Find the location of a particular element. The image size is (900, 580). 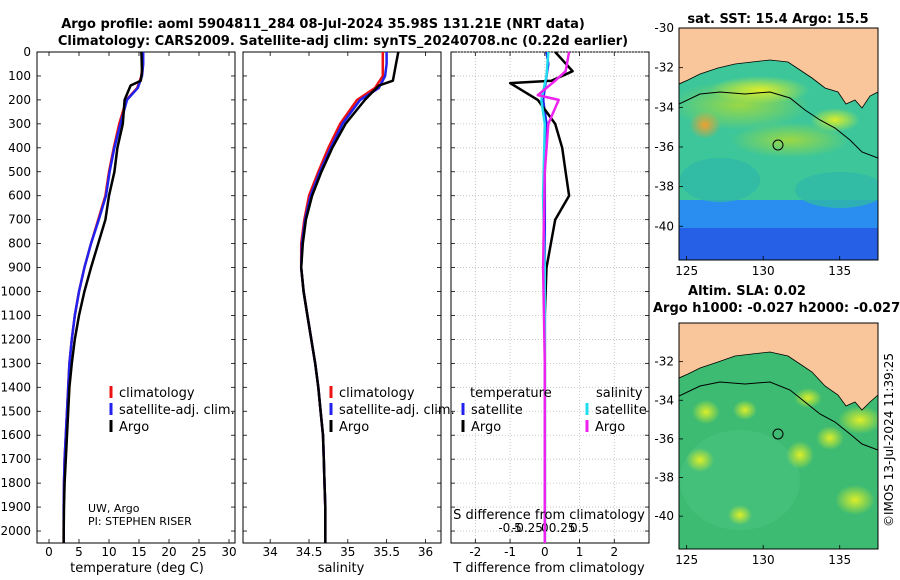

legend-header-temperature: temperature is located at coordinates (511, 393).